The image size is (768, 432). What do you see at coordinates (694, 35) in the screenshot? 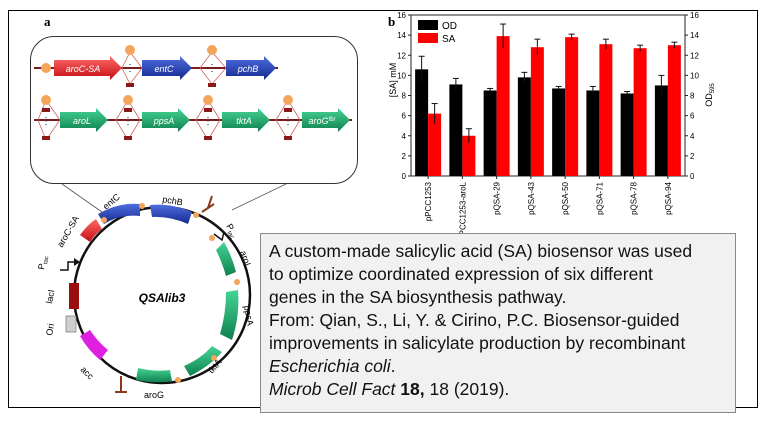
I see `y-tick-label-right: 14` at bounding box center [694, 35].